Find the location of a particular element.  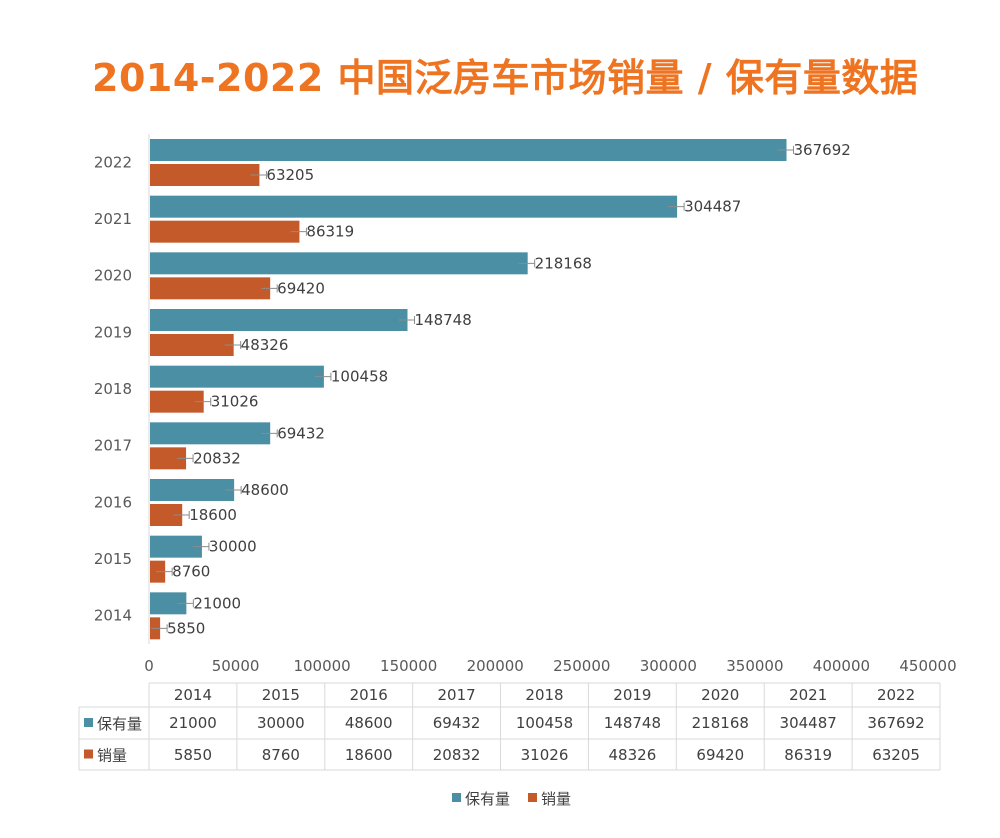

bar-holdings-2016 is located at coordinates (192, 490).